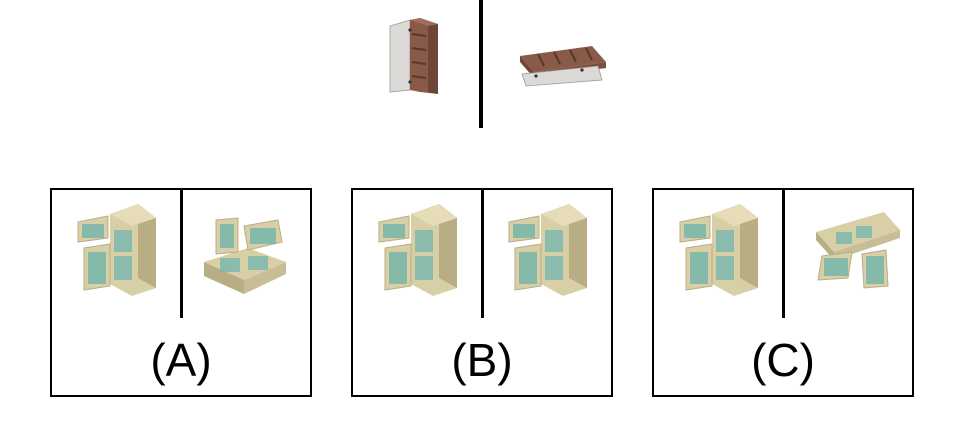 The width and height of the screenshot is (963, 446). What do you see at coordinates (562, 64) in the screenshot?
I see `brown-cabinet-rotated-icon` at bounding box center [562, 64].